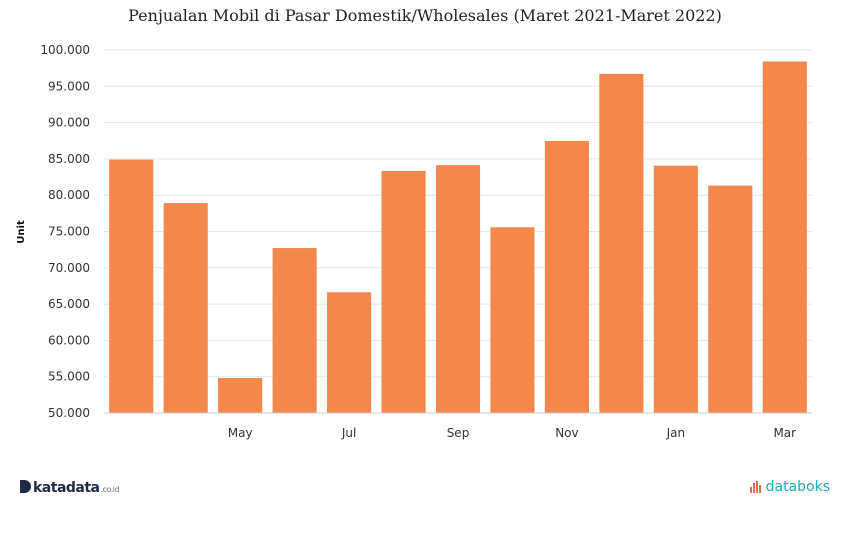 This screenshot has height=540, width=850. I want to click on x-tick-label: Nov, so click(566, 433).